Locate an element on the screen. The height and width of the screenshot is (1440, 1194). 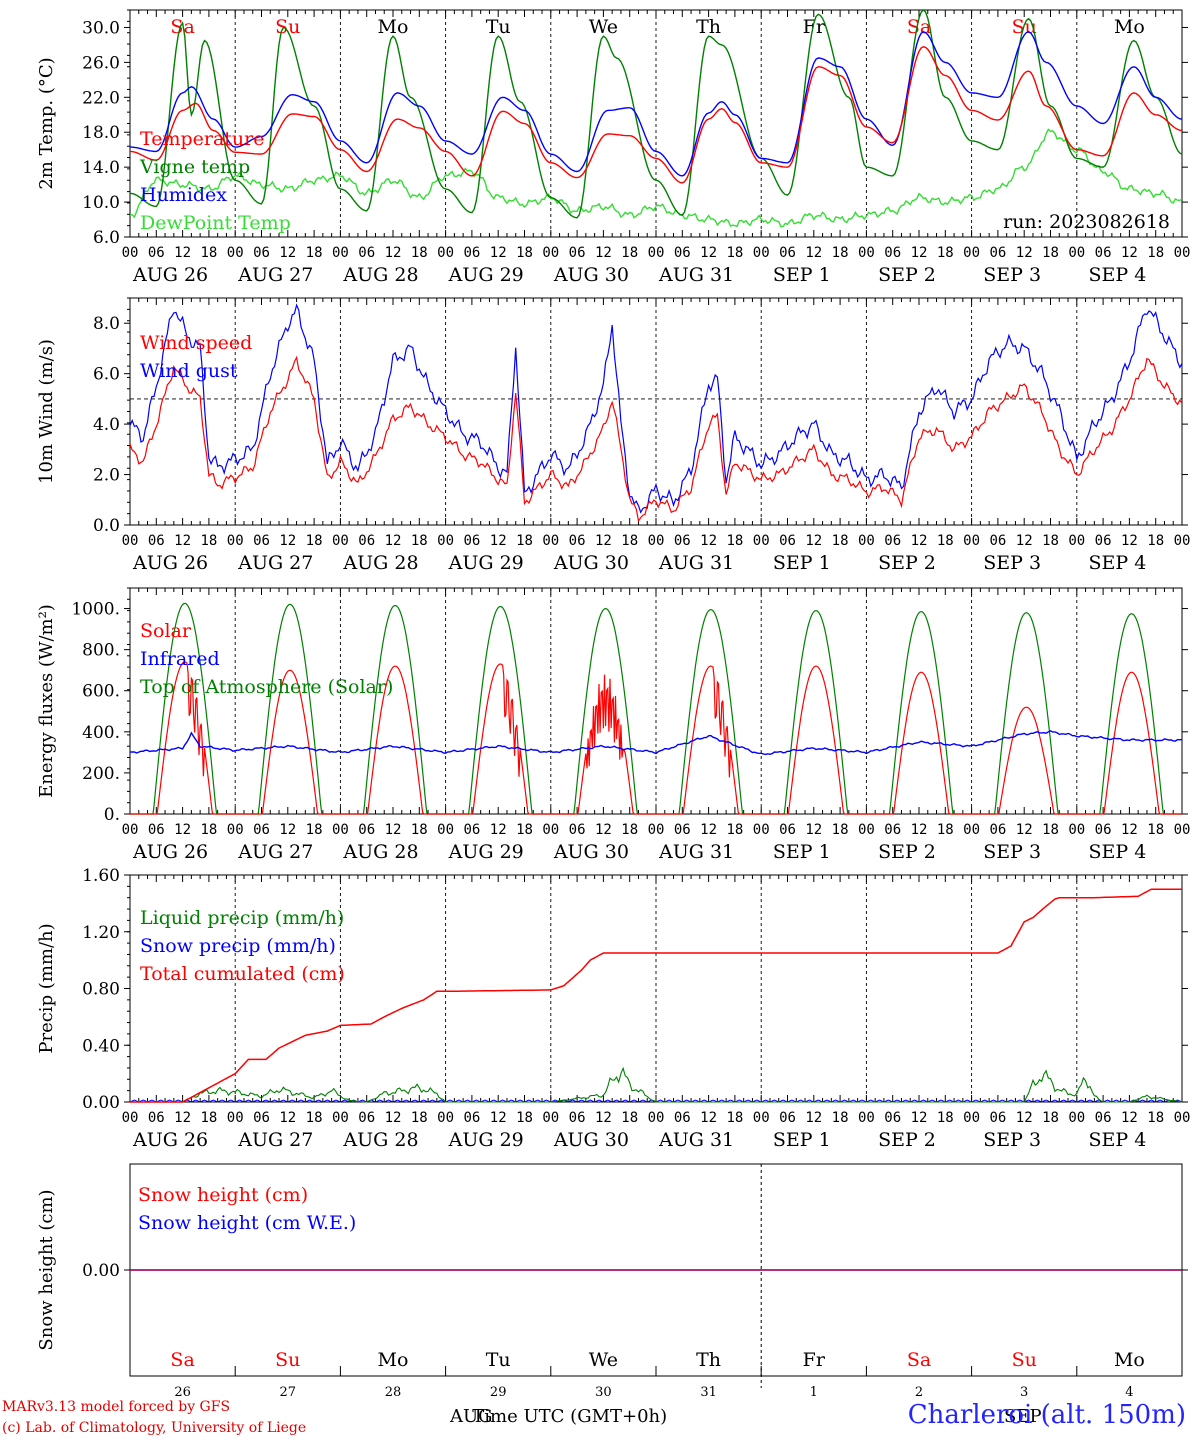
weekday-label: Fr is located at coordinates (814, 27).